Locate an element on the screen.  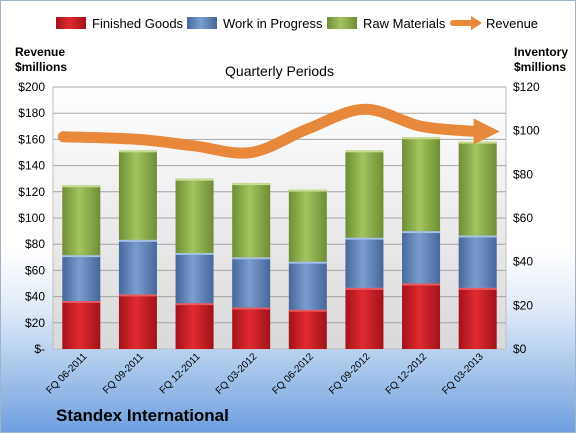
legend-swatch-raw-materials is located at coordinates (342, 23).